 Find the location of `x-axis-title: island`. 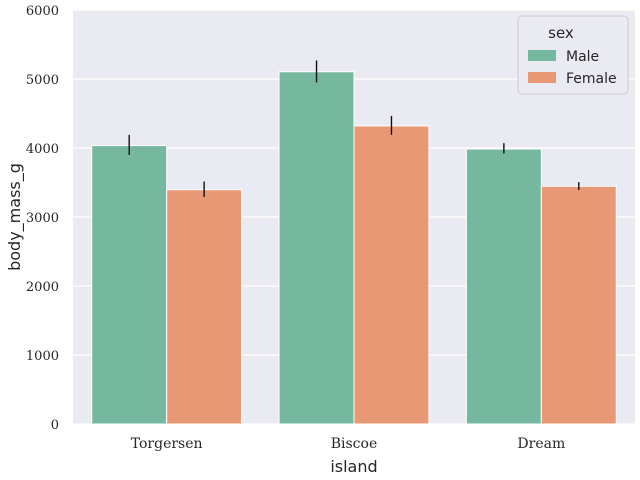

x-axis-title: island is located at coordinates (353, 466).